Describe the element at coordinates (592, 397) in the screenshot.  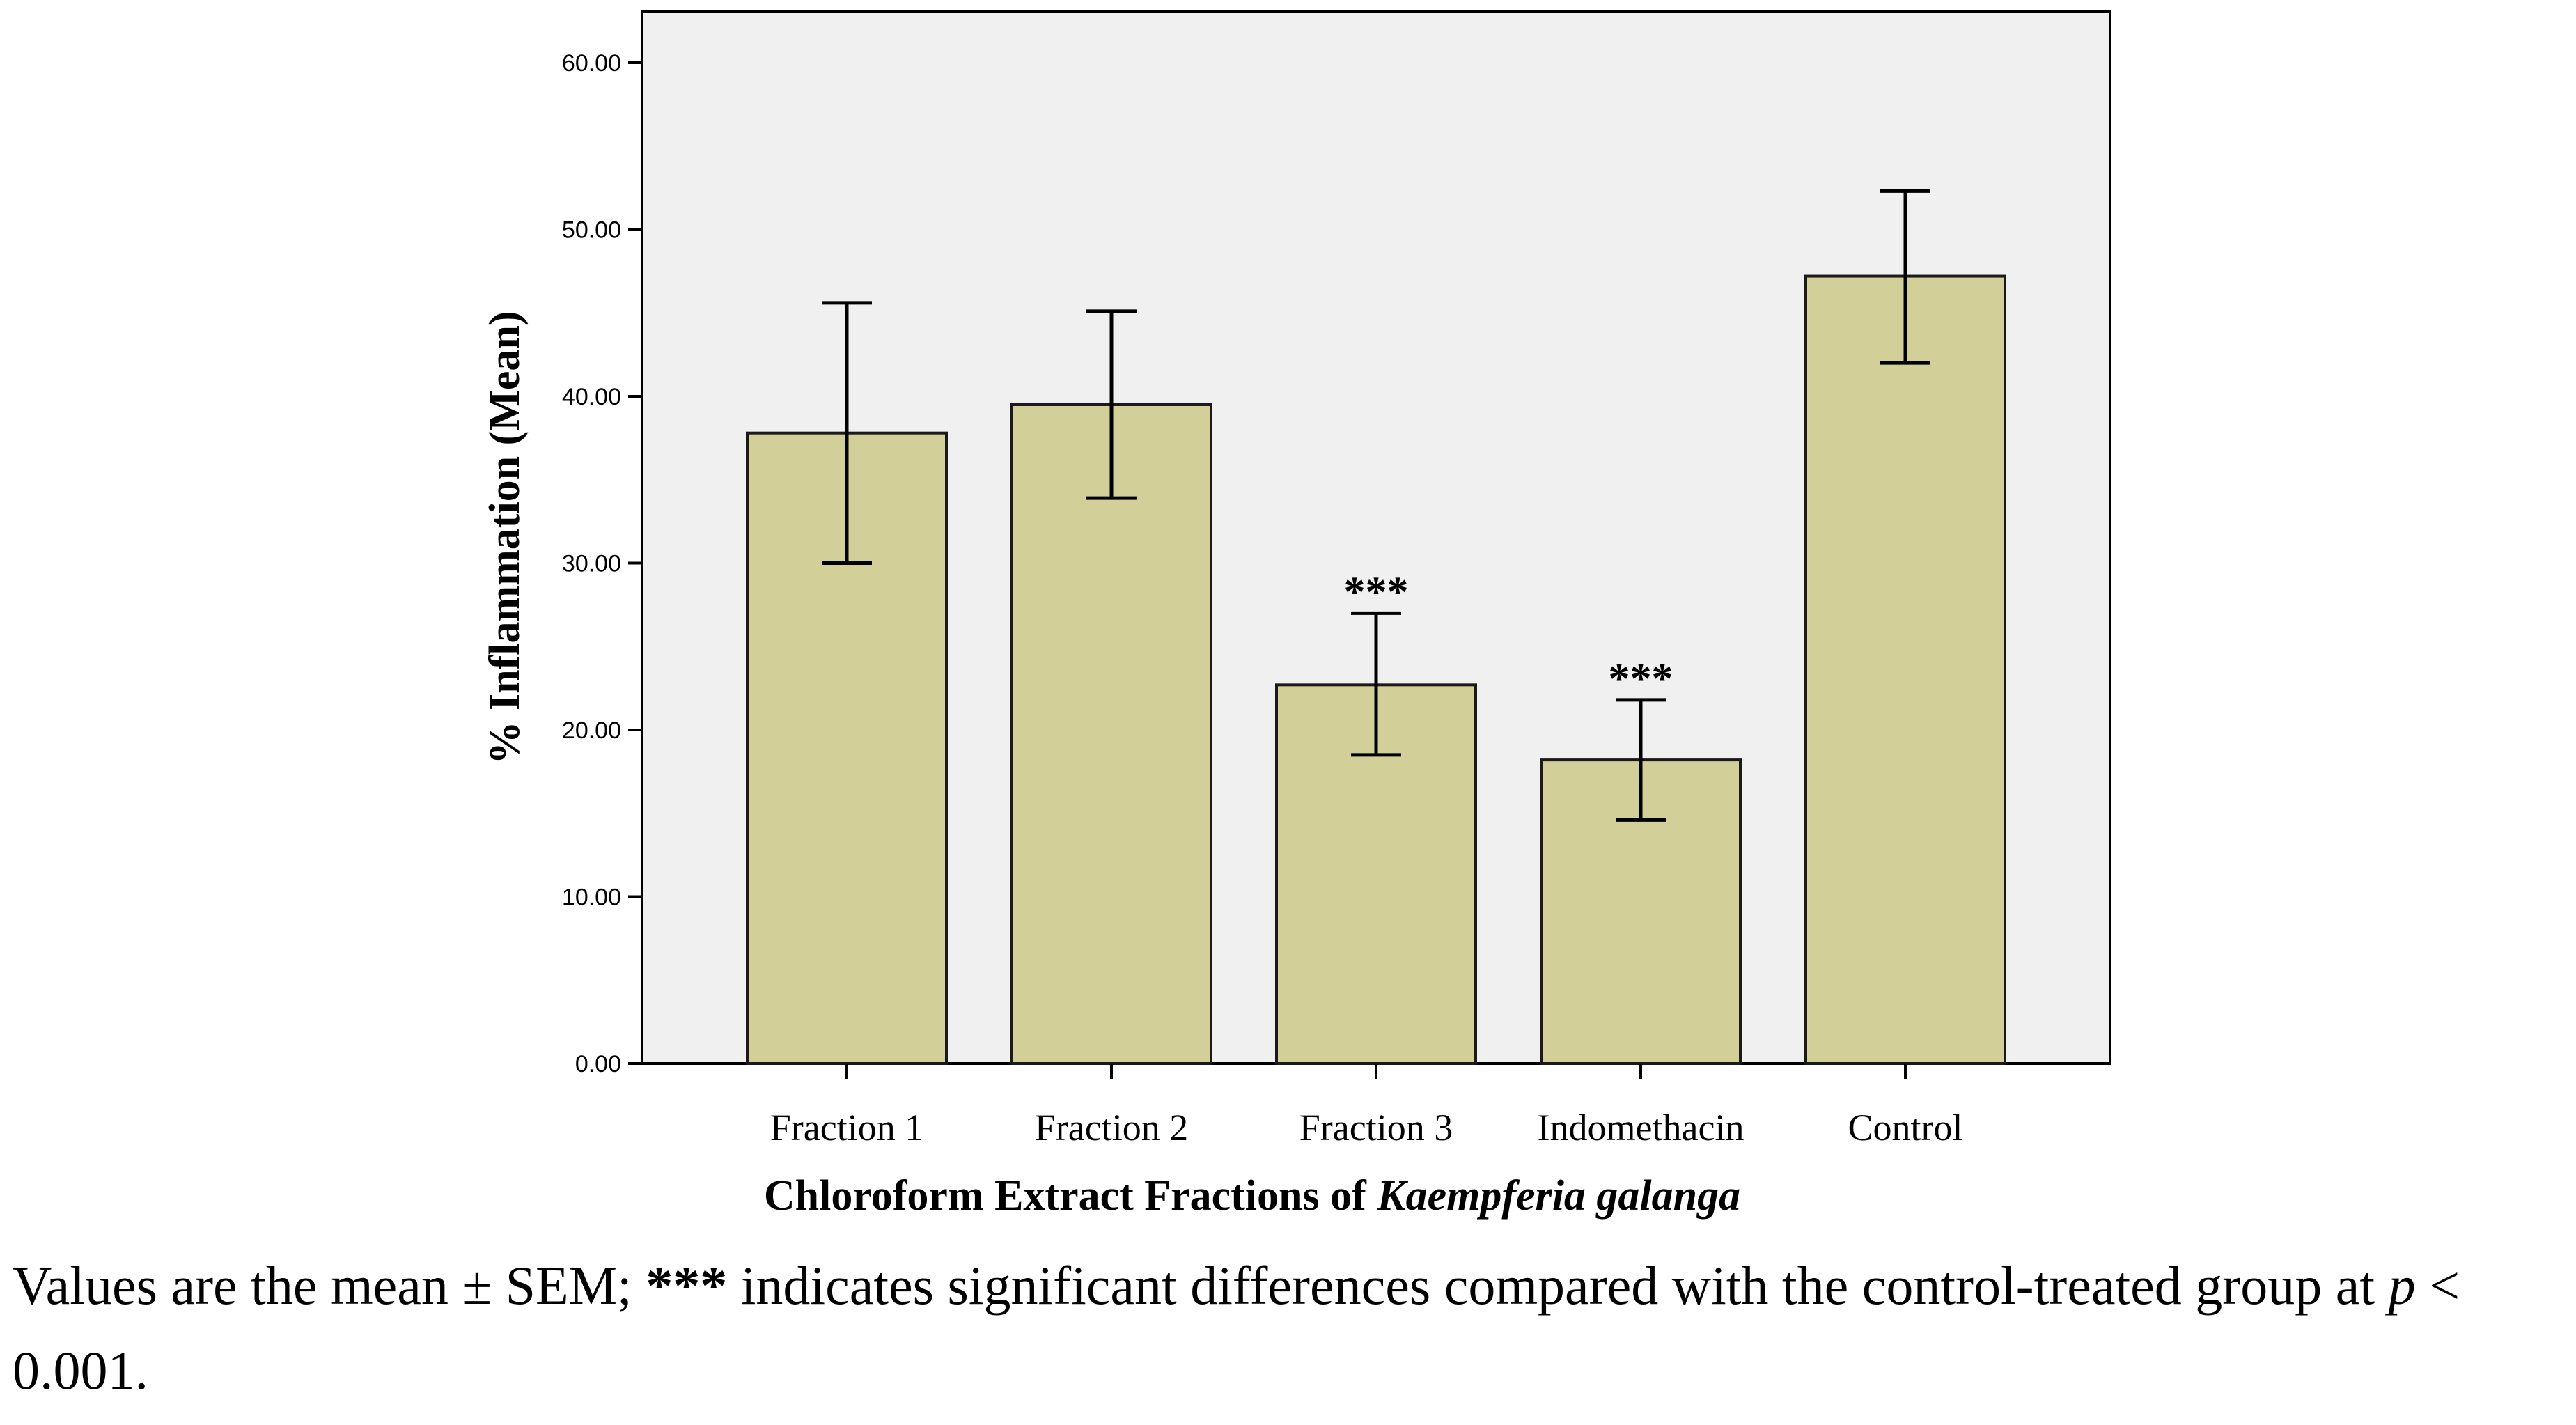
I see `y-tick-label: 40.00` at that location.